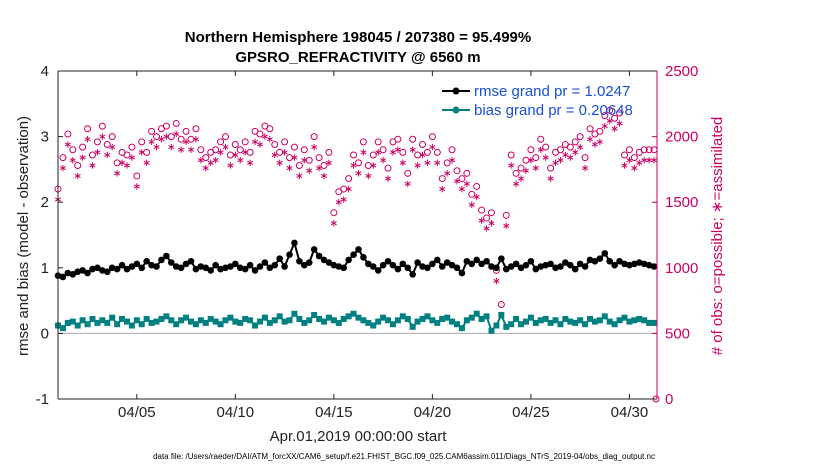 This screenshot has width=830, height=470. What do you see at coordinates (334, 412) in the screenshot?
I see `x-tick-label: 04/15` at bounding box center [334, 412].